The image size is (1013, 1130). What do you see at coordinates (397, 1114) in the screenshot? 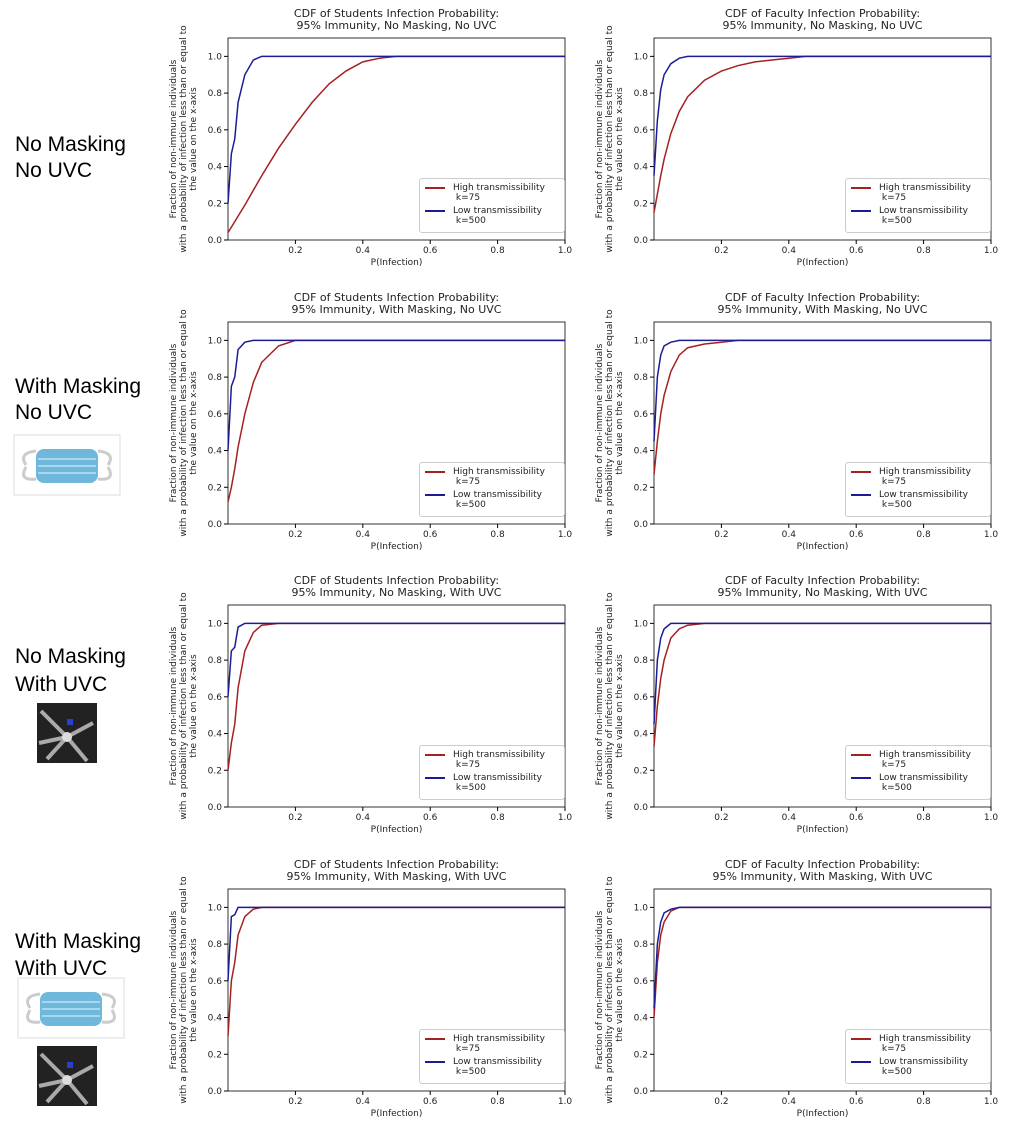
I see `x-axis-label: P(Infection)` at bounding box center [397, 1114].